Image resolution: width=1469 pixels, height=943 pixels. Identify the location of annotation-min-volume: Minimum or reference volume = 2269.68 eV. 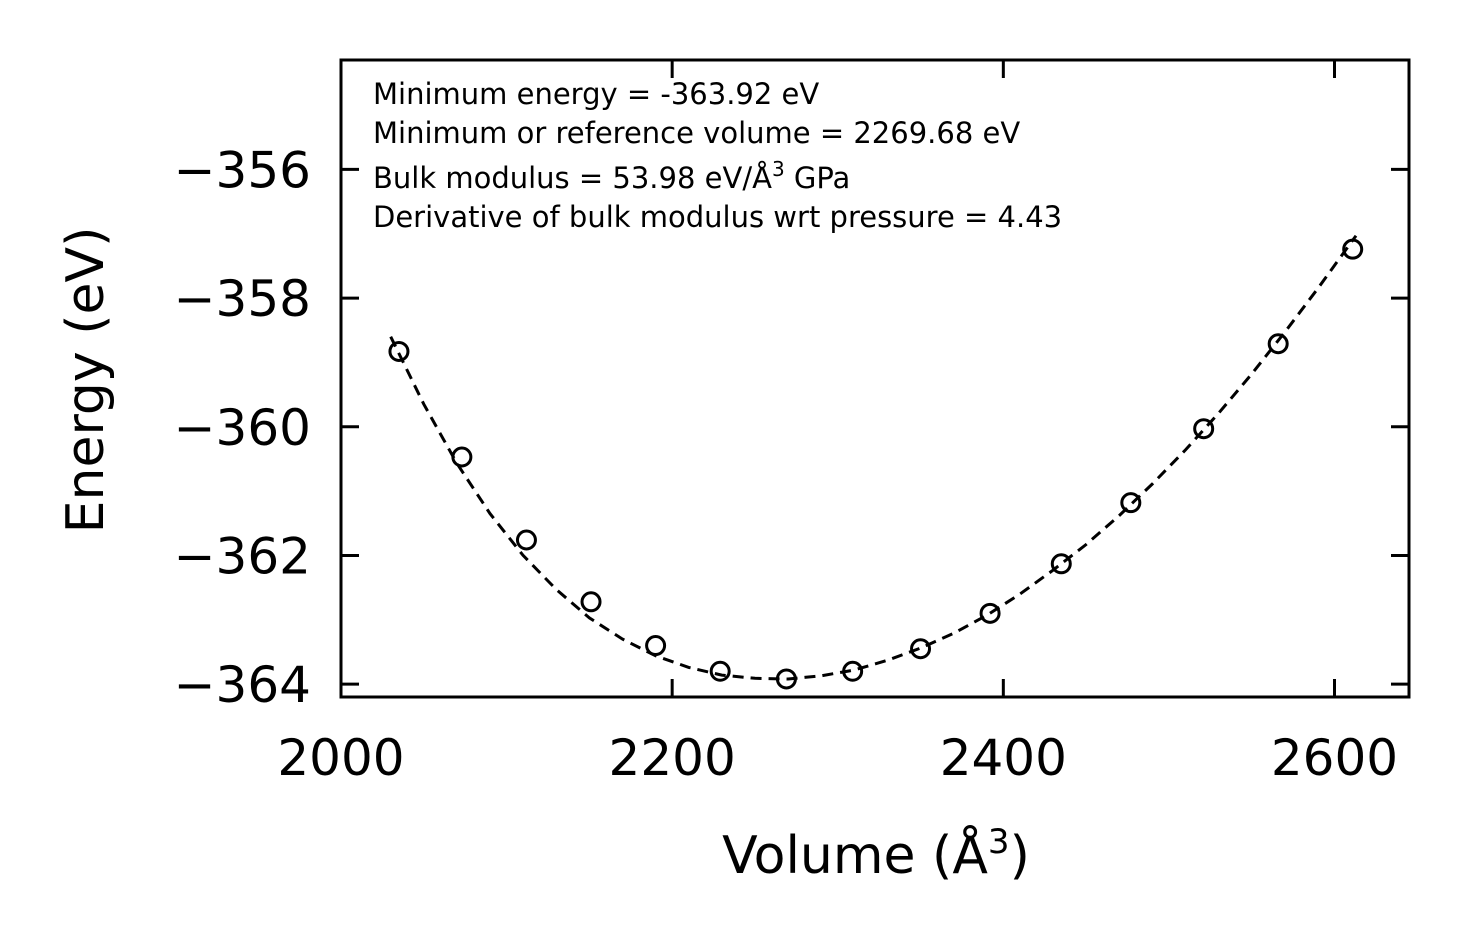
(696, 133).